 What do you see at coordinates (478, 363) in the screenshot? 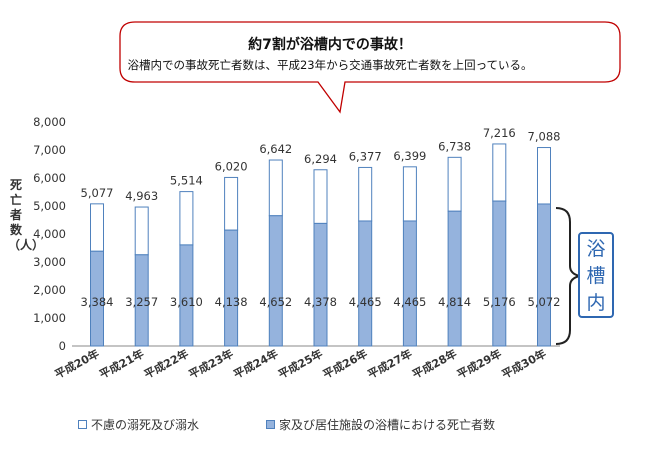
I see `x-tick-label: 平成29年` at bounding box center [478, 363].